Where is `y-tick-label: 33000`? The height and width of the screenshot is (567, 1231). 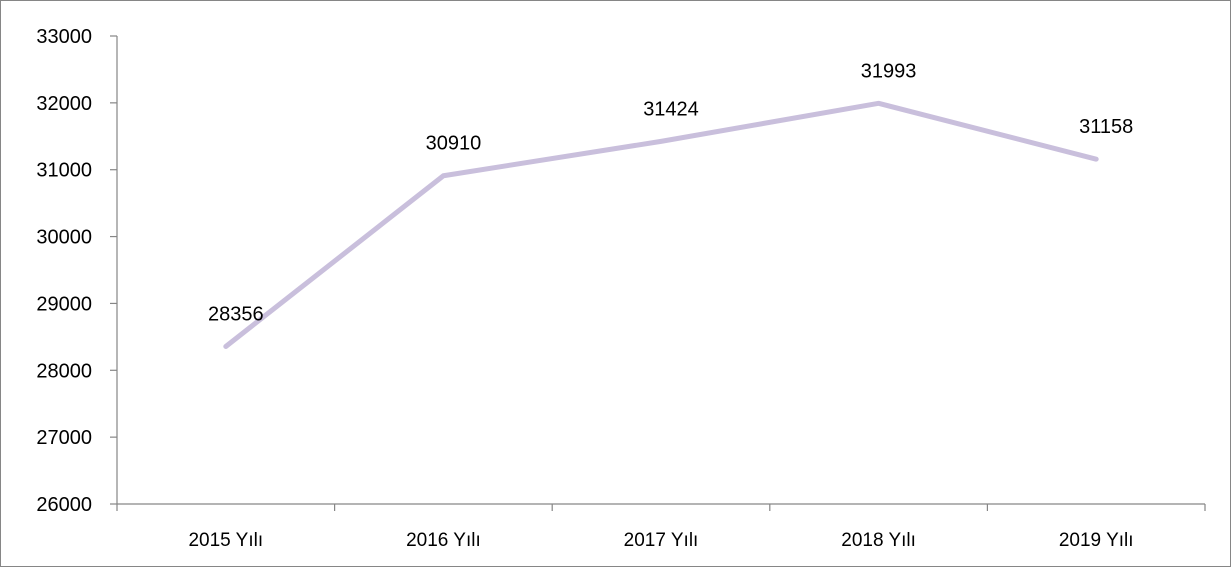 y-tick-label: 33000 is located at coordinates (64, 37).